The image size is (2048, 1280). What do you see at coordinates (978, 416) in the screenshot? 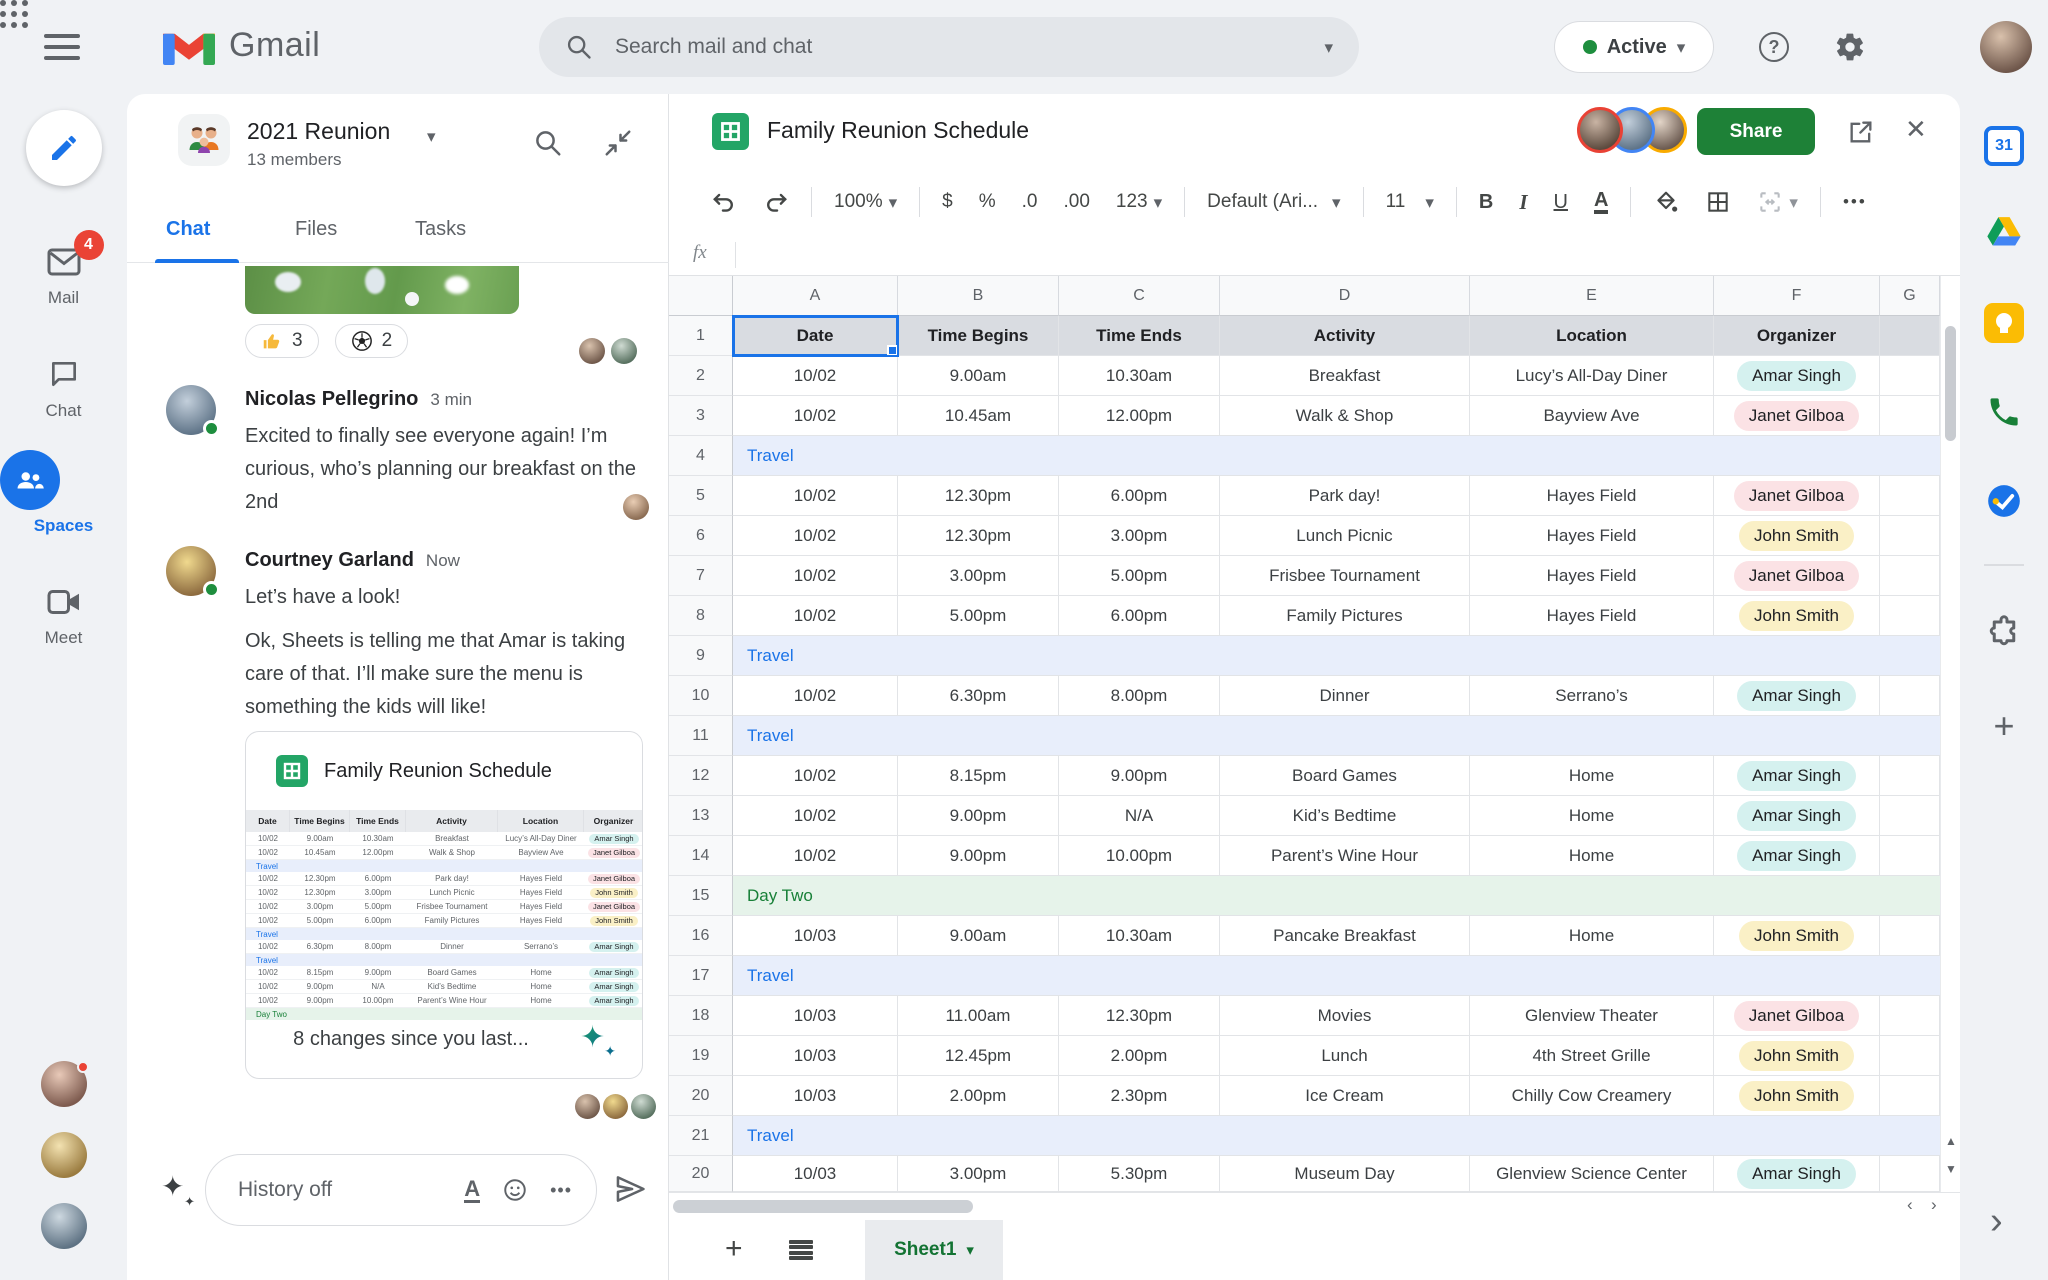
I see `cell: 10.45am` at bounding box center [978, 416].